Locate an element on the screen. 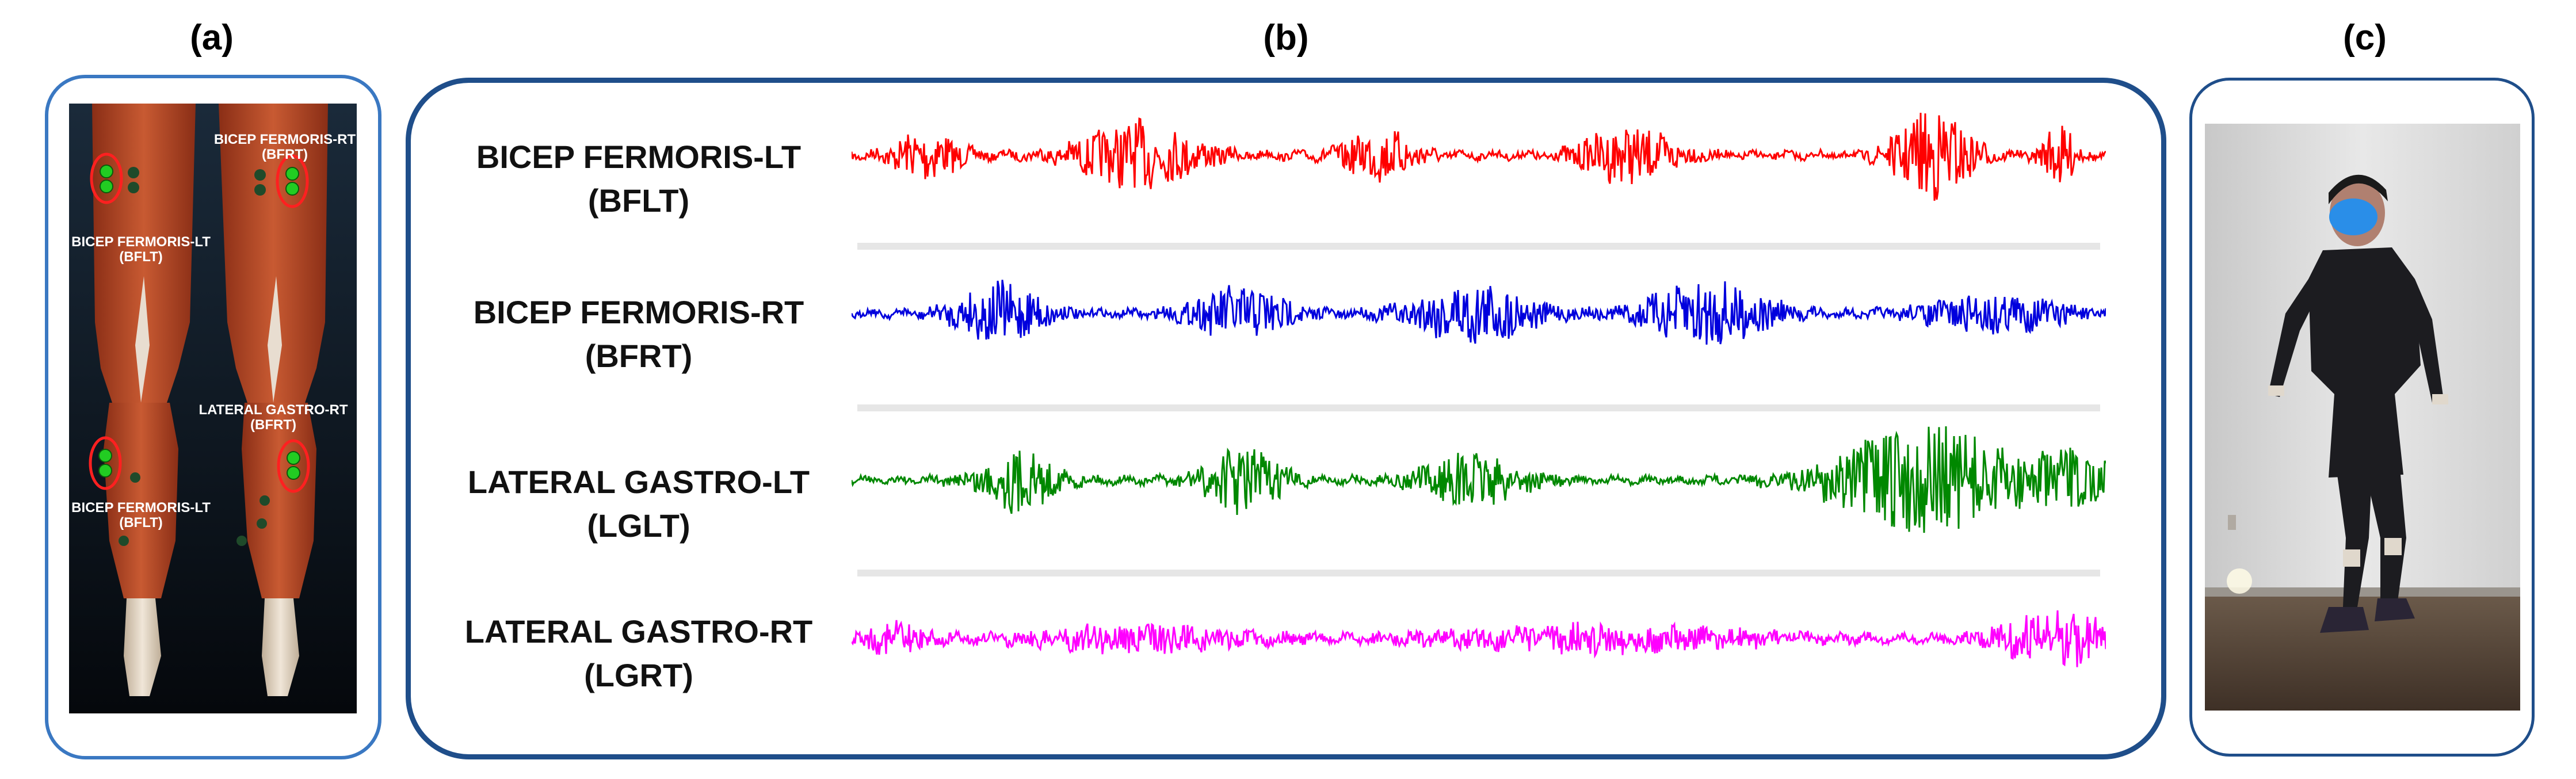 Image resolution: width=2576 pixels, height=779 pixels. emg-trace-bfrt is located at coordinates (1479, 313).